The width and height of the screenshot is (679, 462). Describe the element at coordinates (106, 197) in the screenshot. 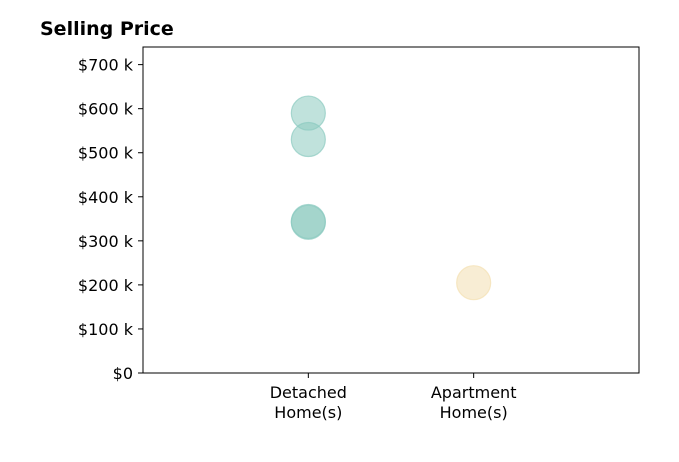

I see `y-tick-label: $400 k` at that location.